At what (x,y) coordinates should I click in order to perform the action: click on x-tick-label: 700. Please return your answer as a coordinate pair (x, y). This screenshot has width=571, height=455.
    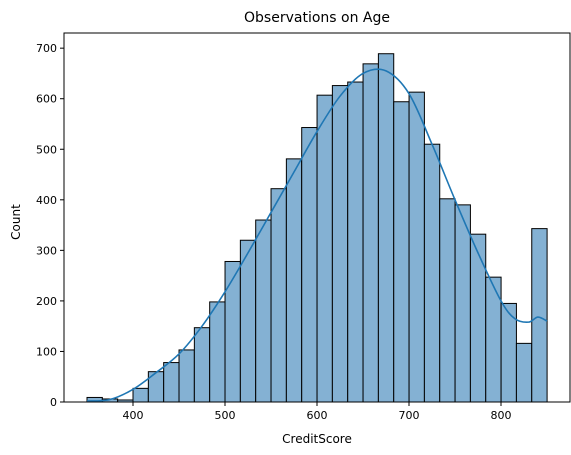
    Looking at the image, I should click on (409, 415).